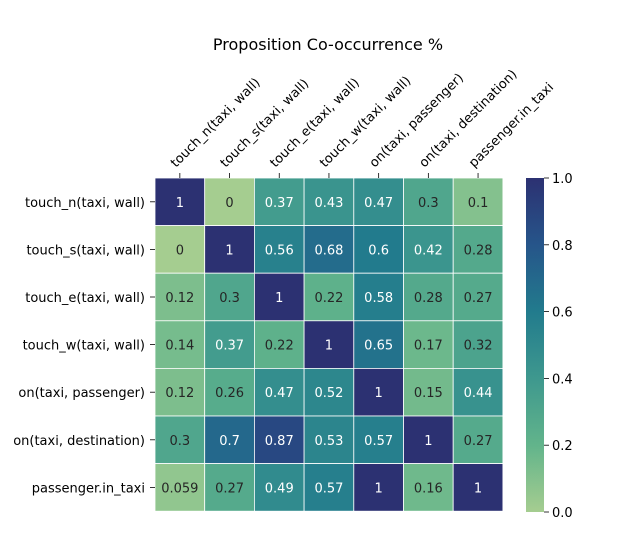 This screenshot has height=533, width=623. I want to click on colorbar-tick-label: 0.4, so click(562, 379).